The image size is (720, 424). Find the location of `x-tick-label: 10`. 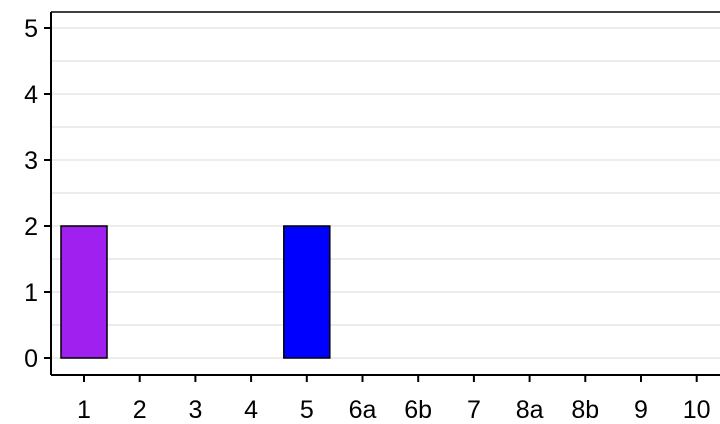

x-tick-label: 10 is located at coordinates (697, 410).